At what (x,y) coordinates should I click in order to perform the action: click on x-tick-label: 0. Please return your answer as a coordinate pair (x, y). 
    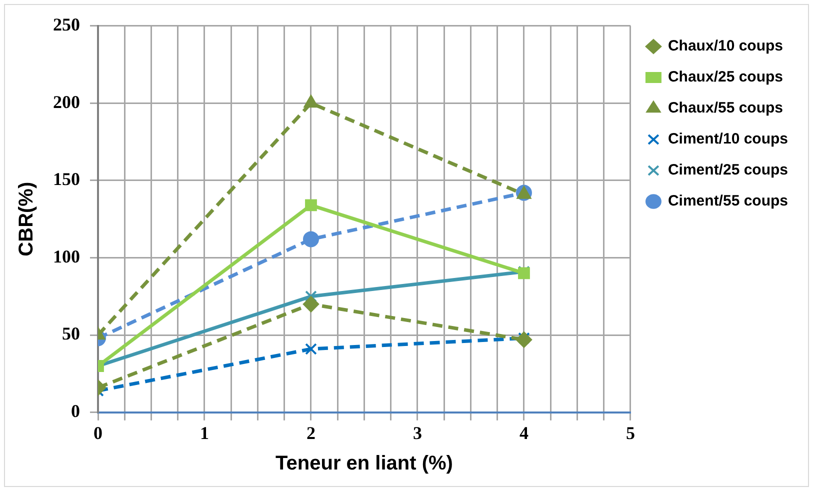
    Looking at the image, I should click on (98, 432).